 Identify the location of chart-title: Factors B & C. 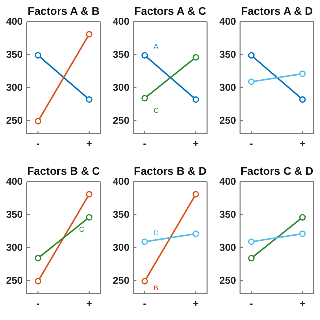
(63, 172).